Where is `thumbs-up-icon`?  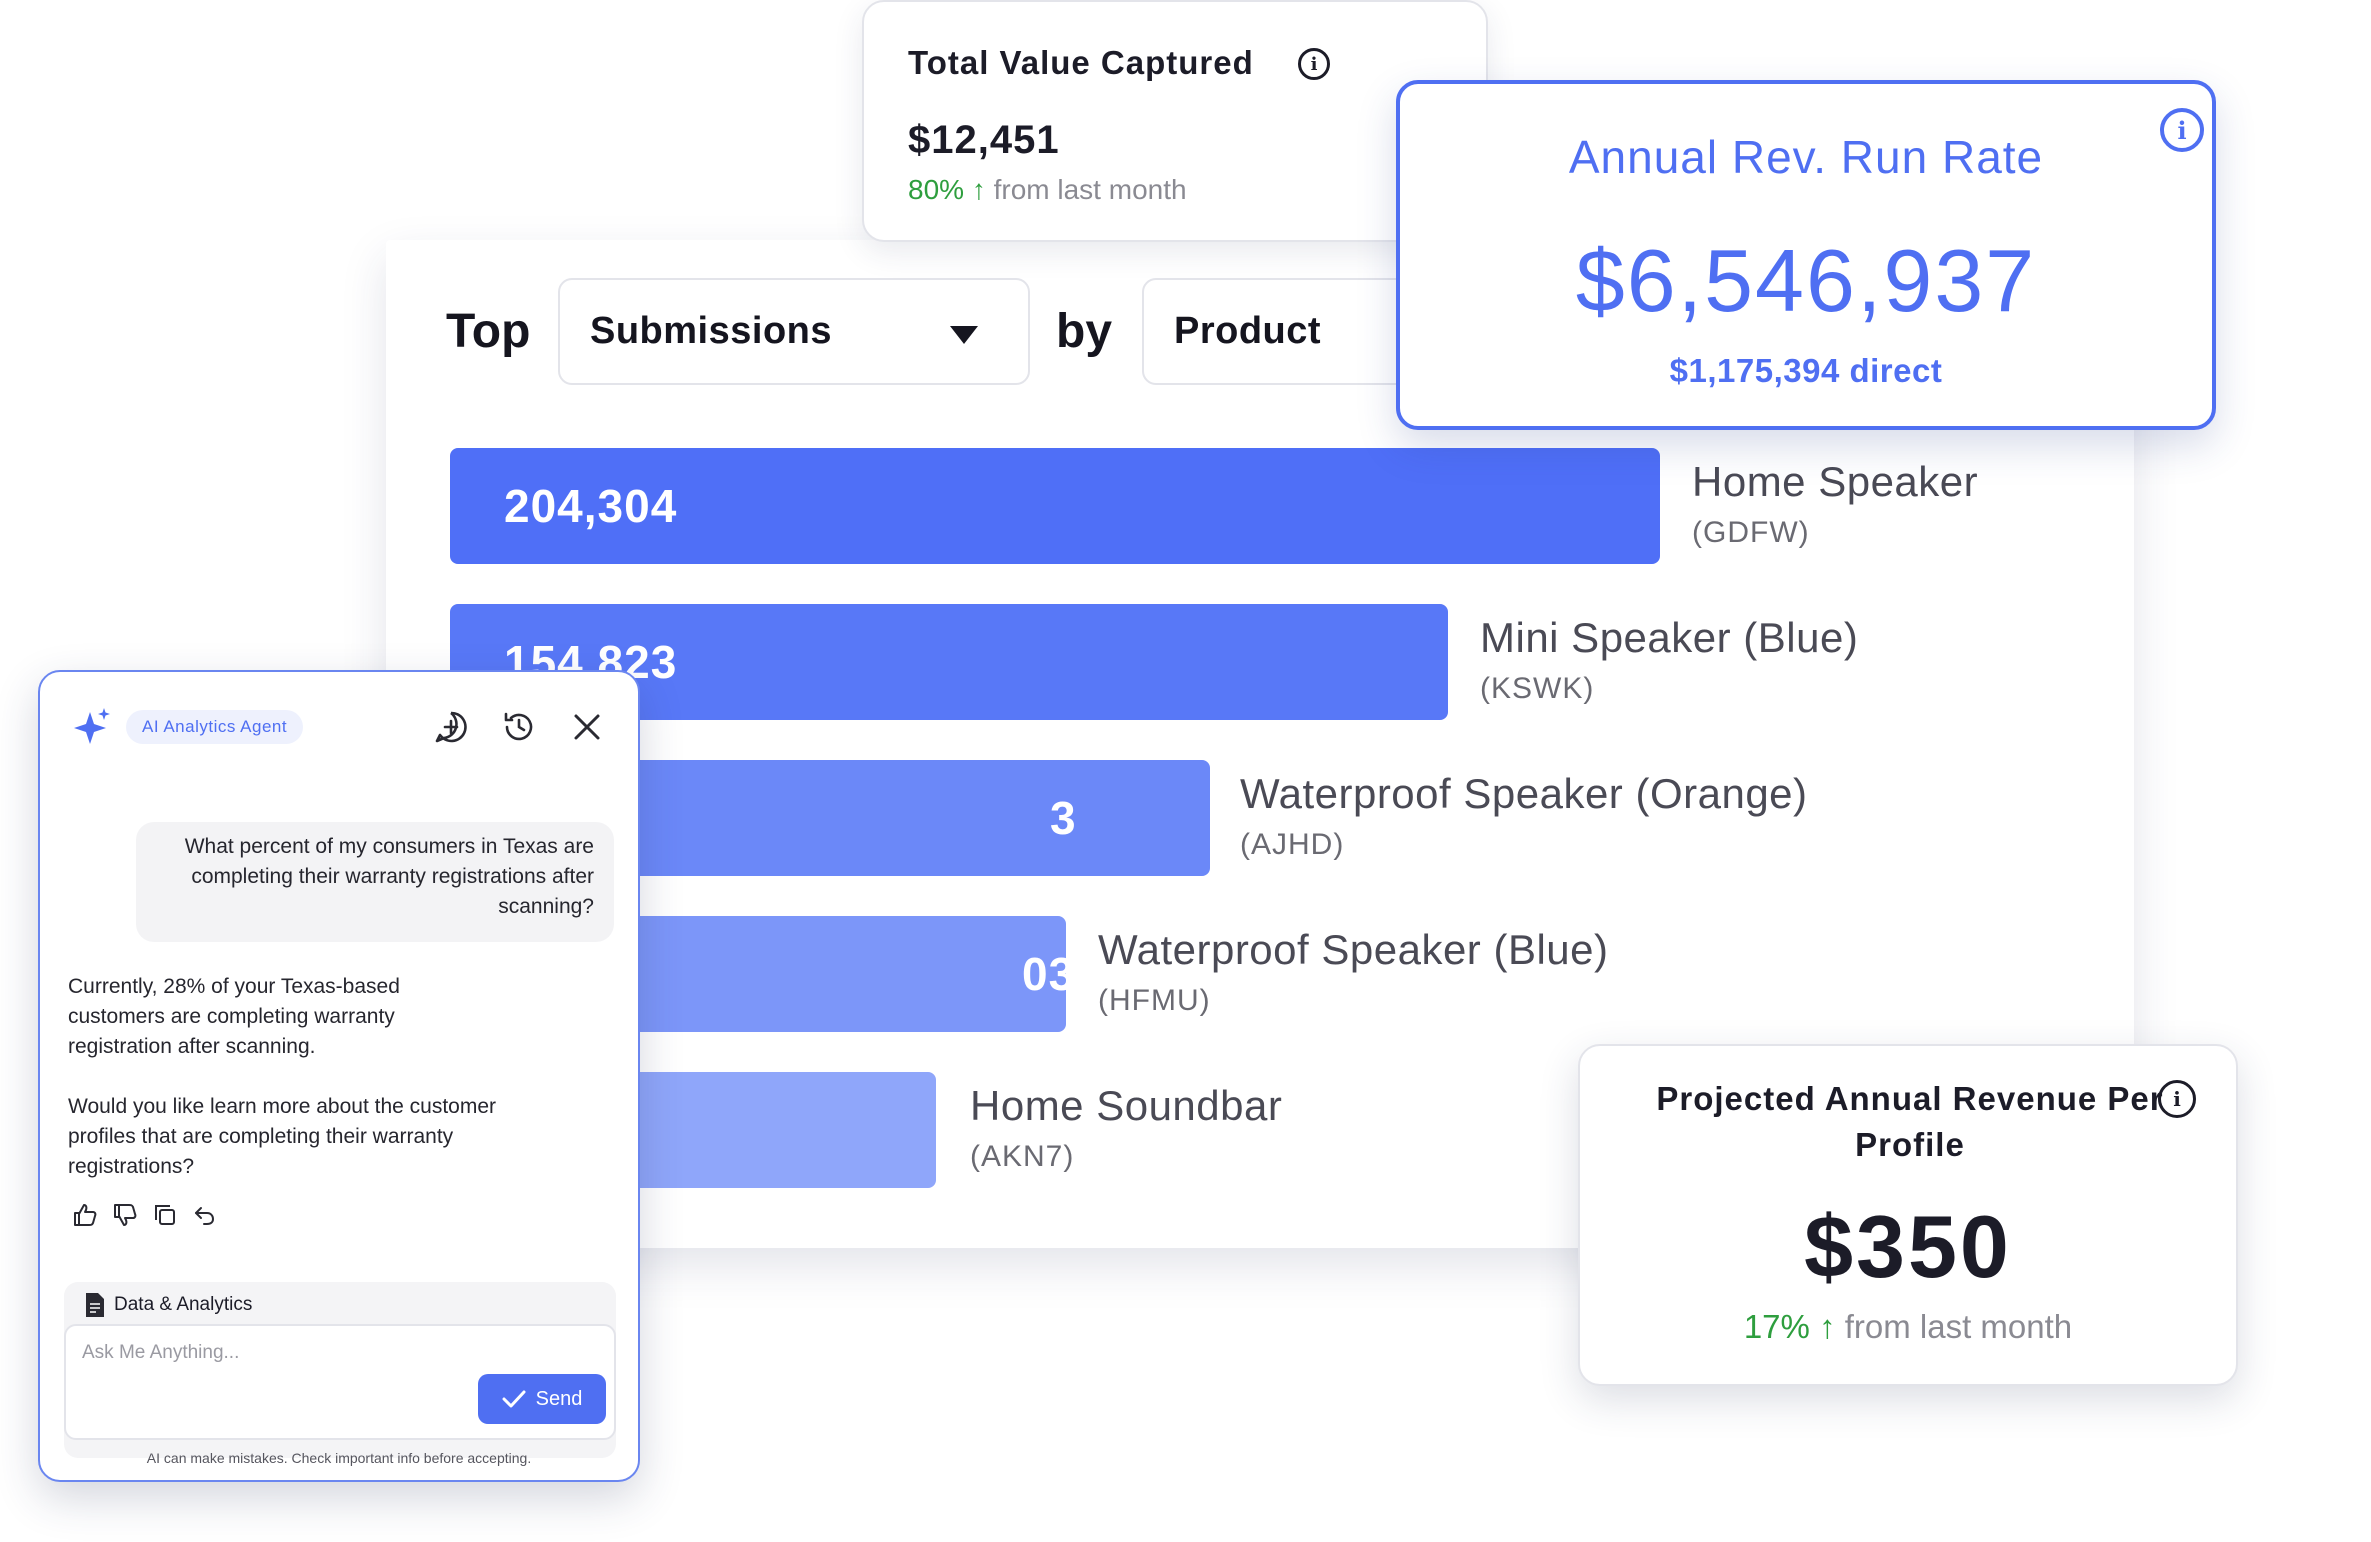 thumbs-up-icon is located at coordinates (85, 1215).